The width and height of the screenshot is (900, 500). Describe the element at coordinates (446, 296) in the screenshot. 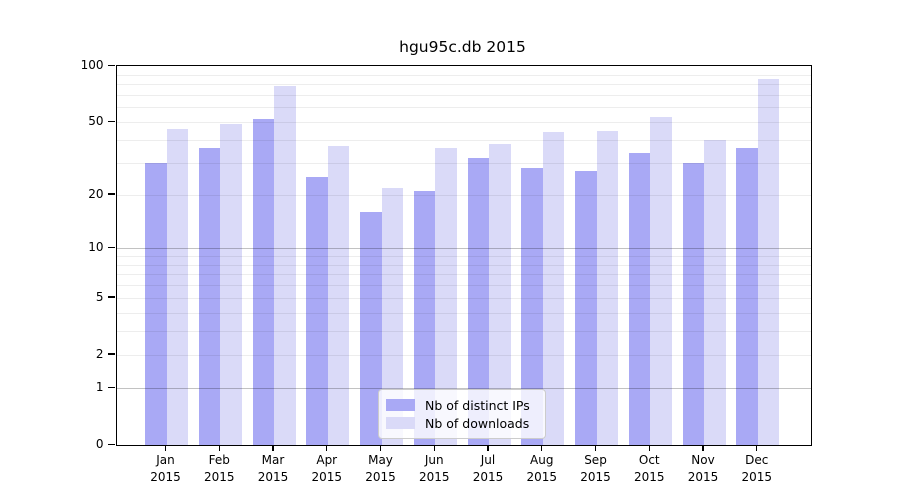

I see `bar-downloads-jun` at that location.